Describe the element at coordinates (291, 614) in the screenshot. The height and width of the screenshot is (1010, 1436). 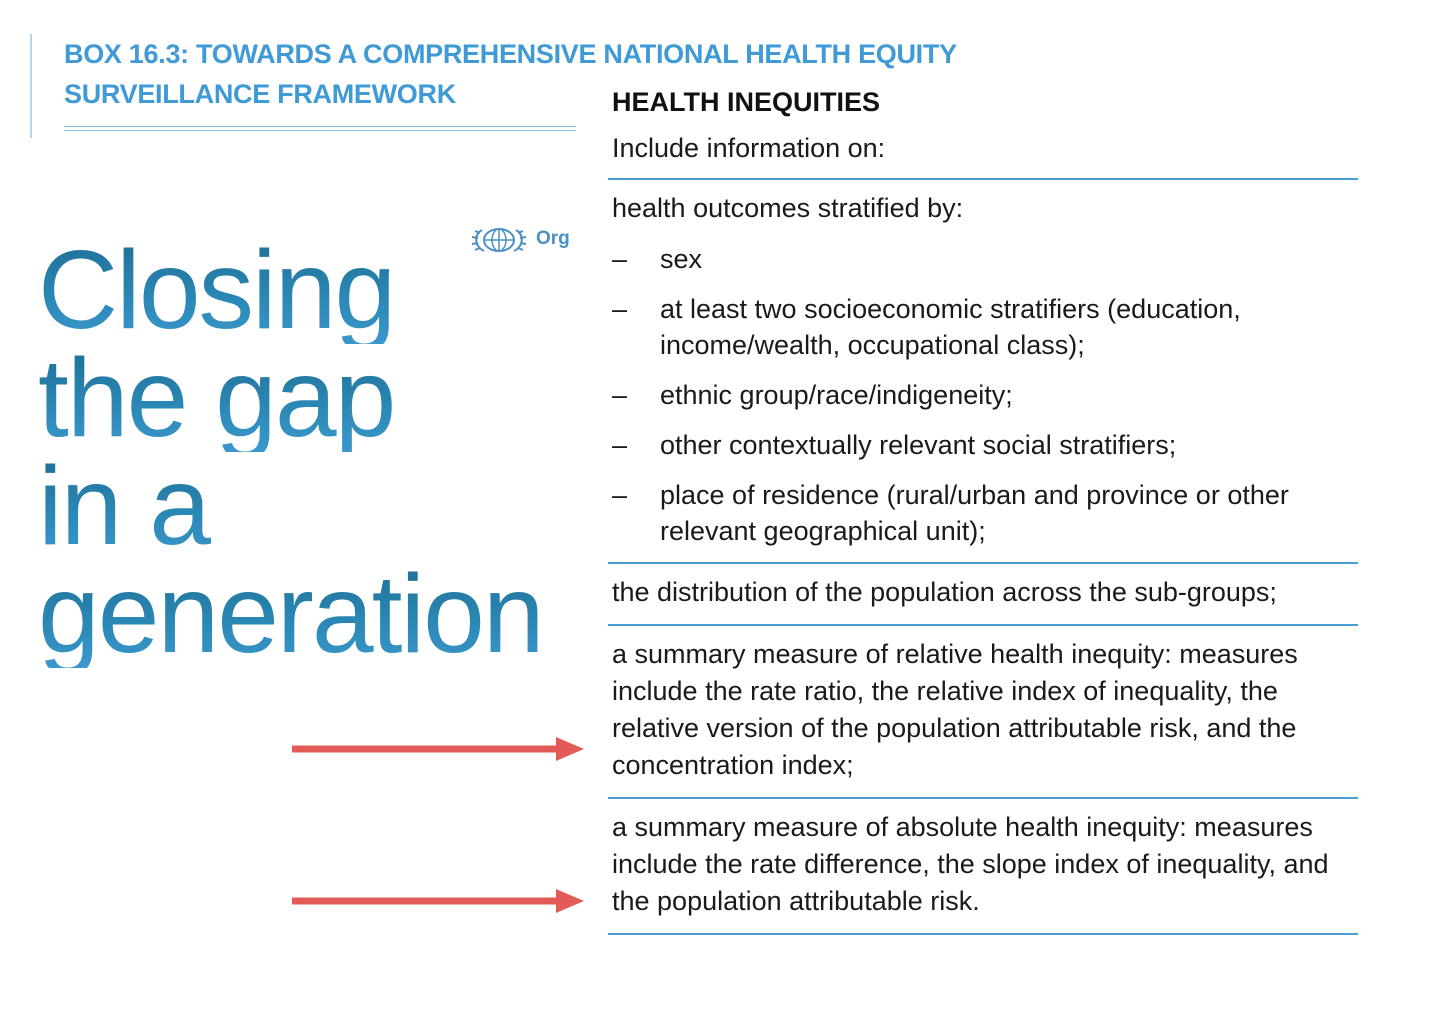
I see `cover-title-line: generation` at that location.